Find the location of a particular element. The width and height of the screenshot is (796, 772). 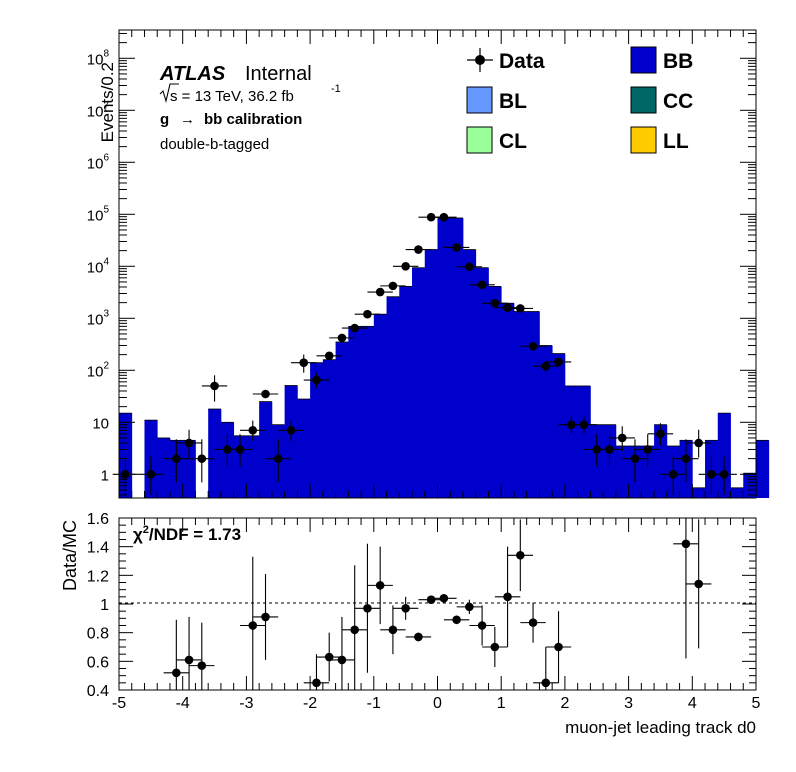

x-tick-label: 5 is located at coordinates (756, 703).